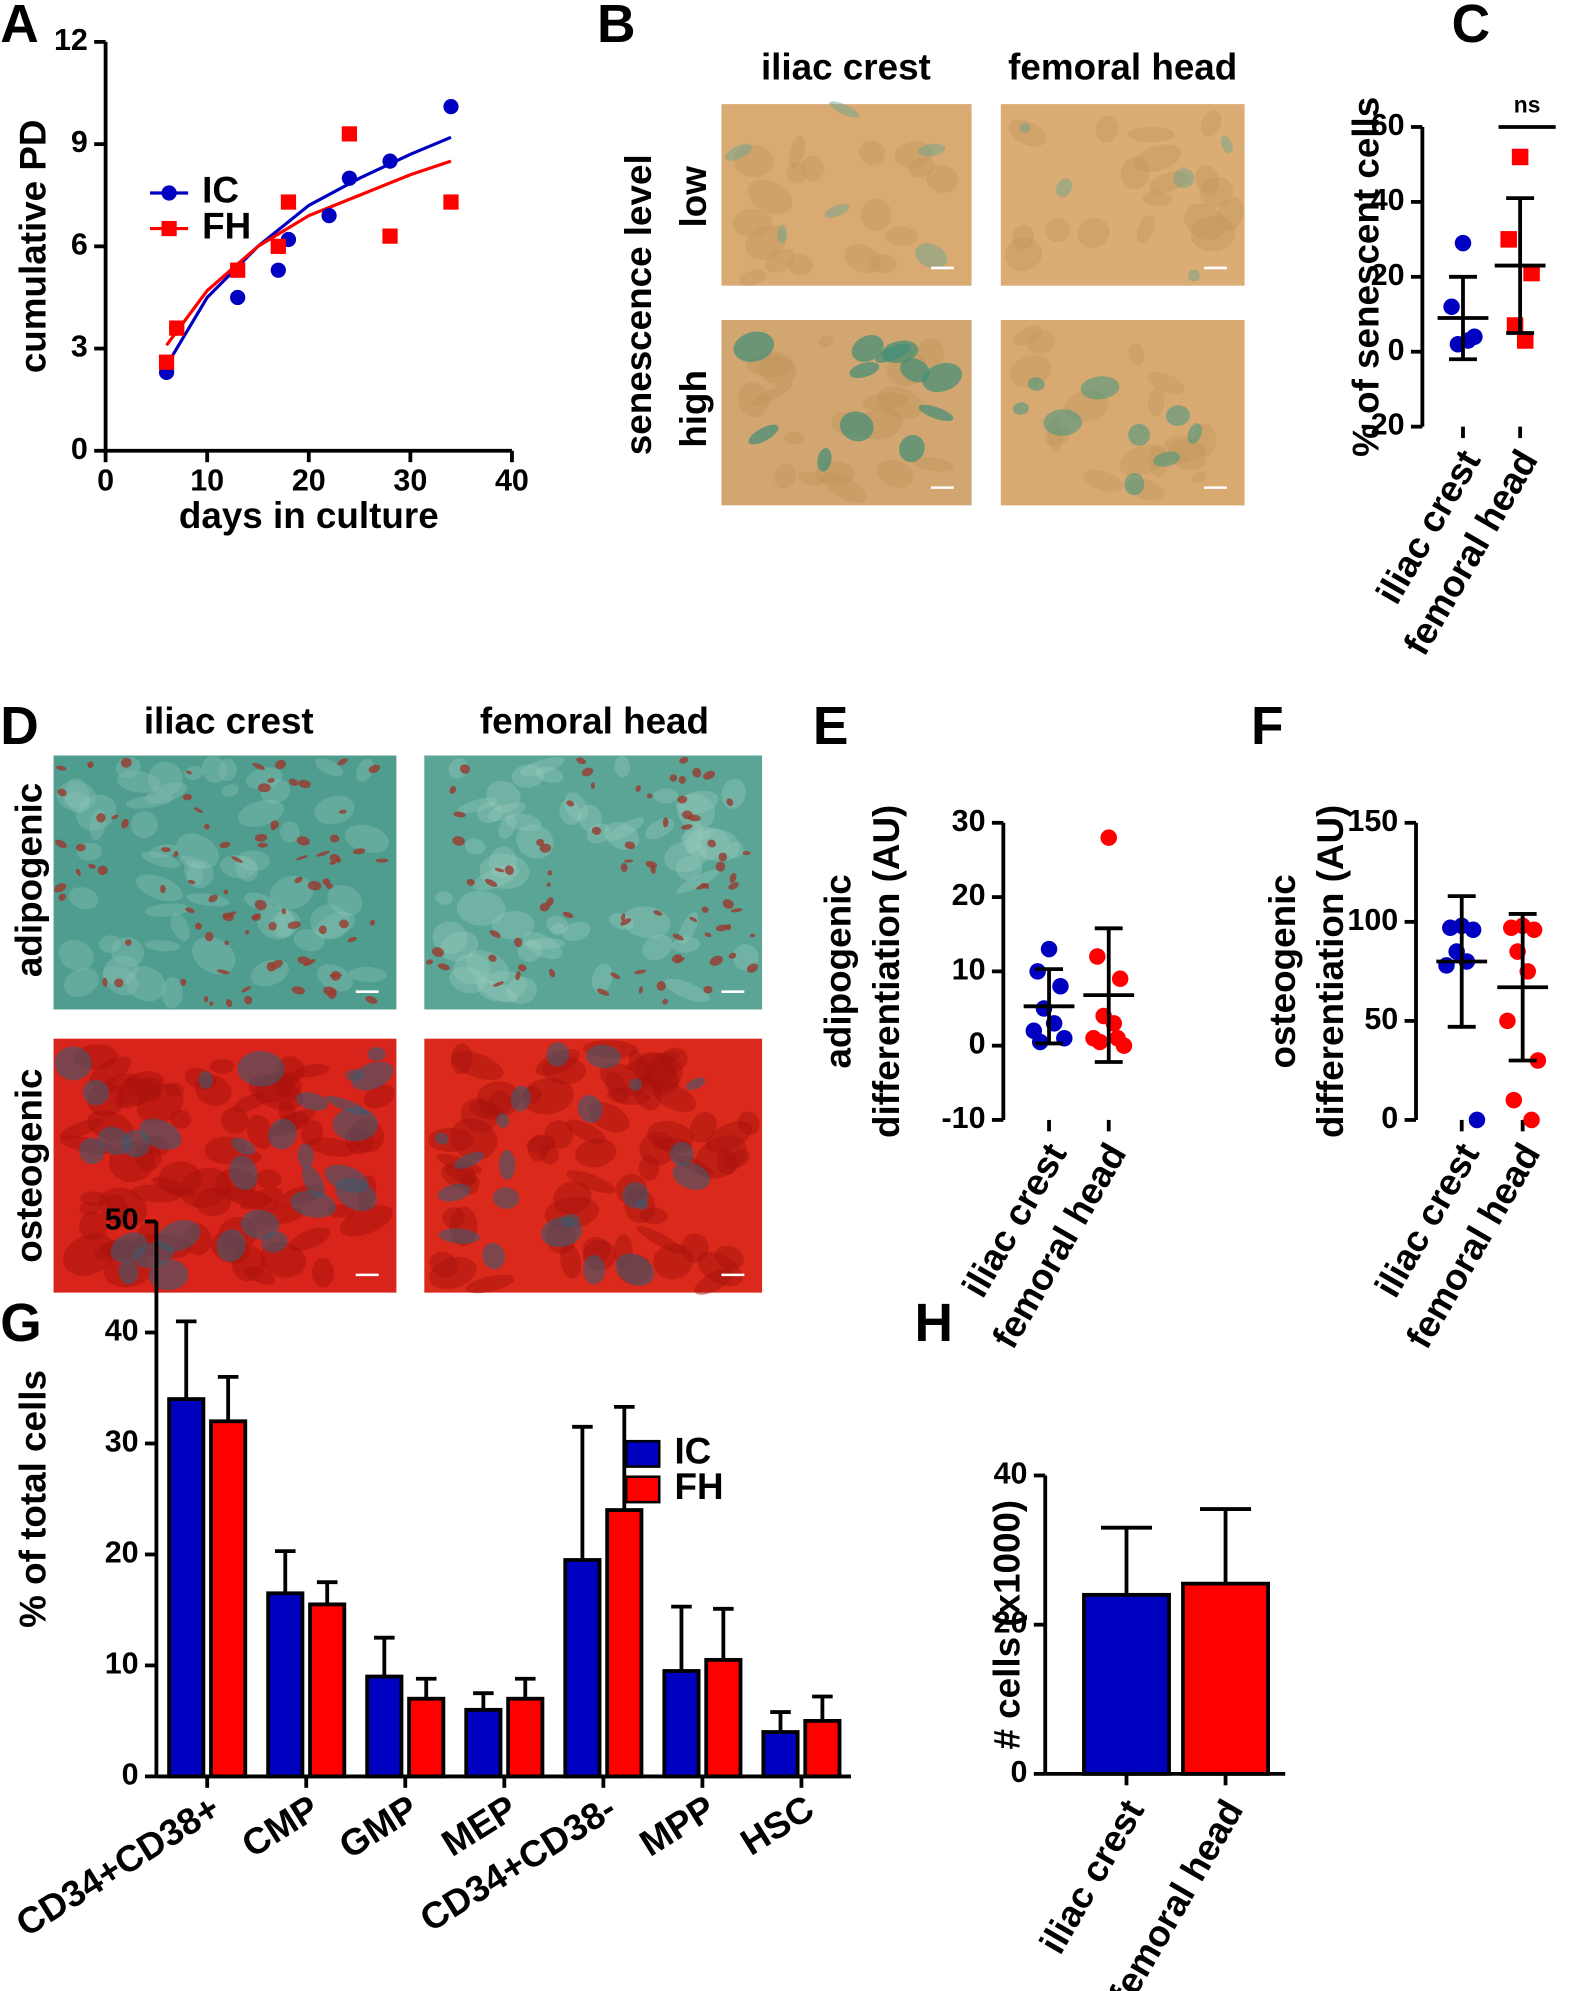 The width and height of the screenshot is (1594, 1991). I want to click on row-label: low, so click(693, 197).